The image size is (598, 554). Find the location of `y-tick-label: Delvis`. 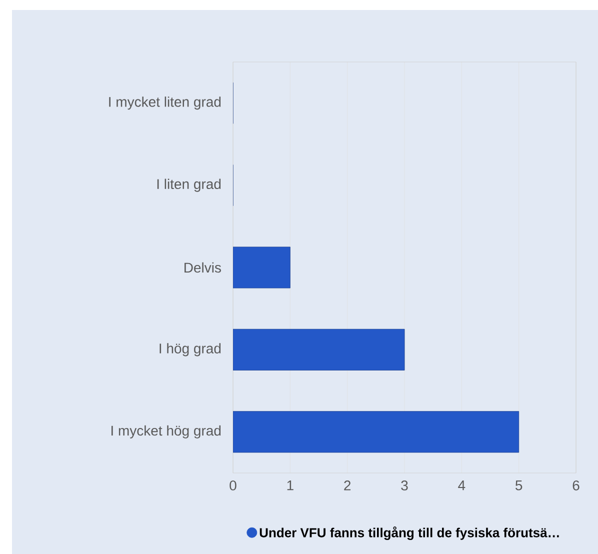

y-tick-label: Delvis is located at coordinates (202, 267).